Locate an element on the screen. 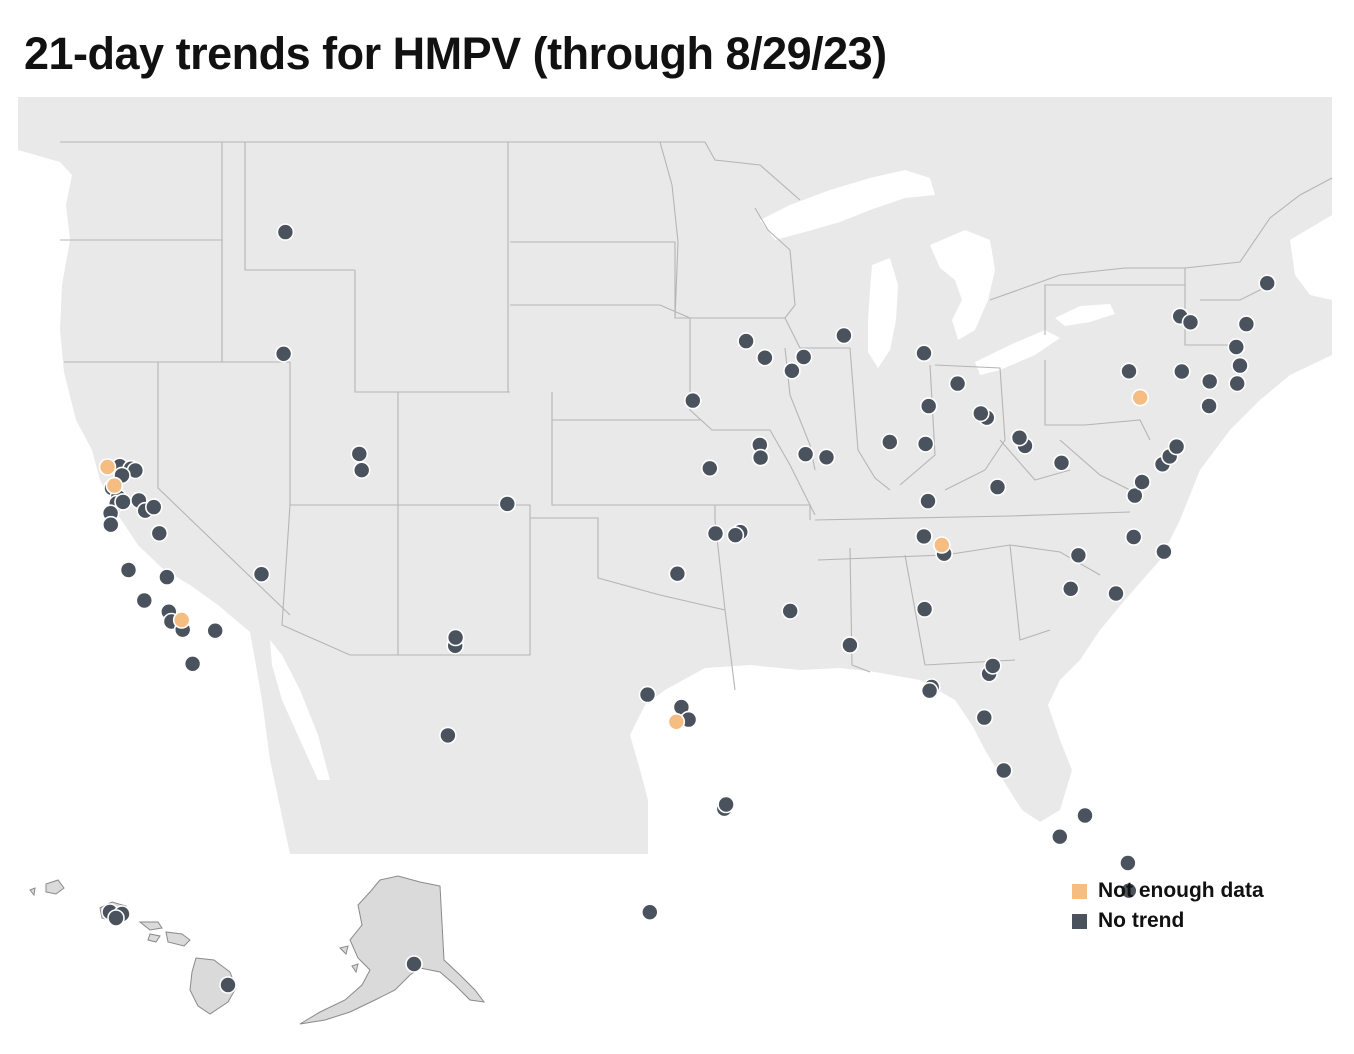  hawaii-inset is located at coordinates (133, 947).